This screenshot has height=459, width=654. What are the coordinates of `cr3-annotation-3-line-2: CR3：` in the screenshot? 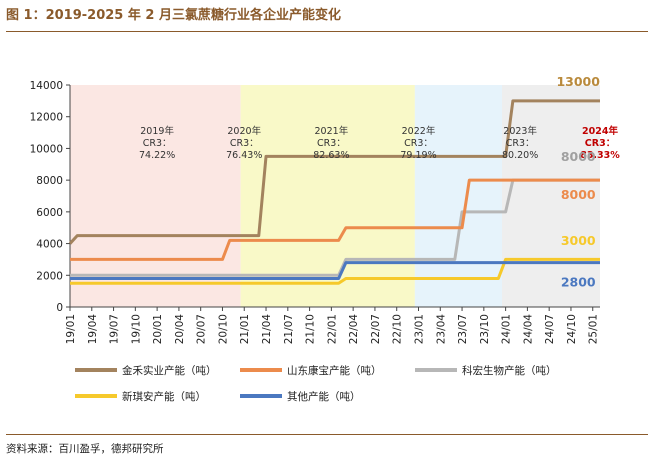 It's located at (331, 143).